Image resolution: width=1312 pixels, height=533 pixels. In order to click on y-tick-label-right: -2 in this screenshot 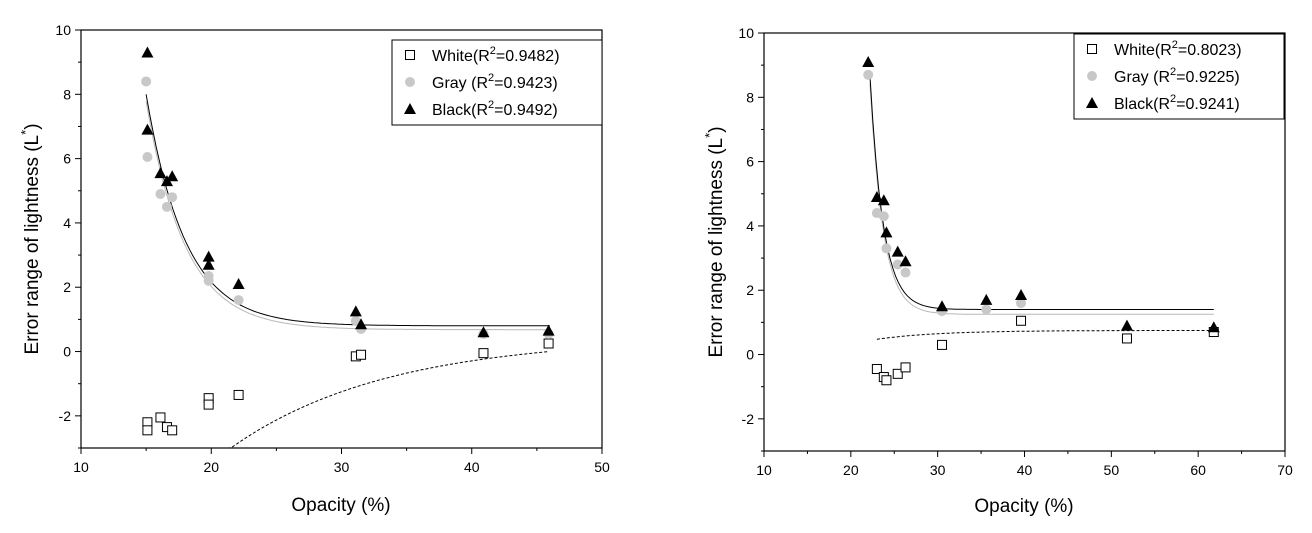, I will do `click(748, 419)`.